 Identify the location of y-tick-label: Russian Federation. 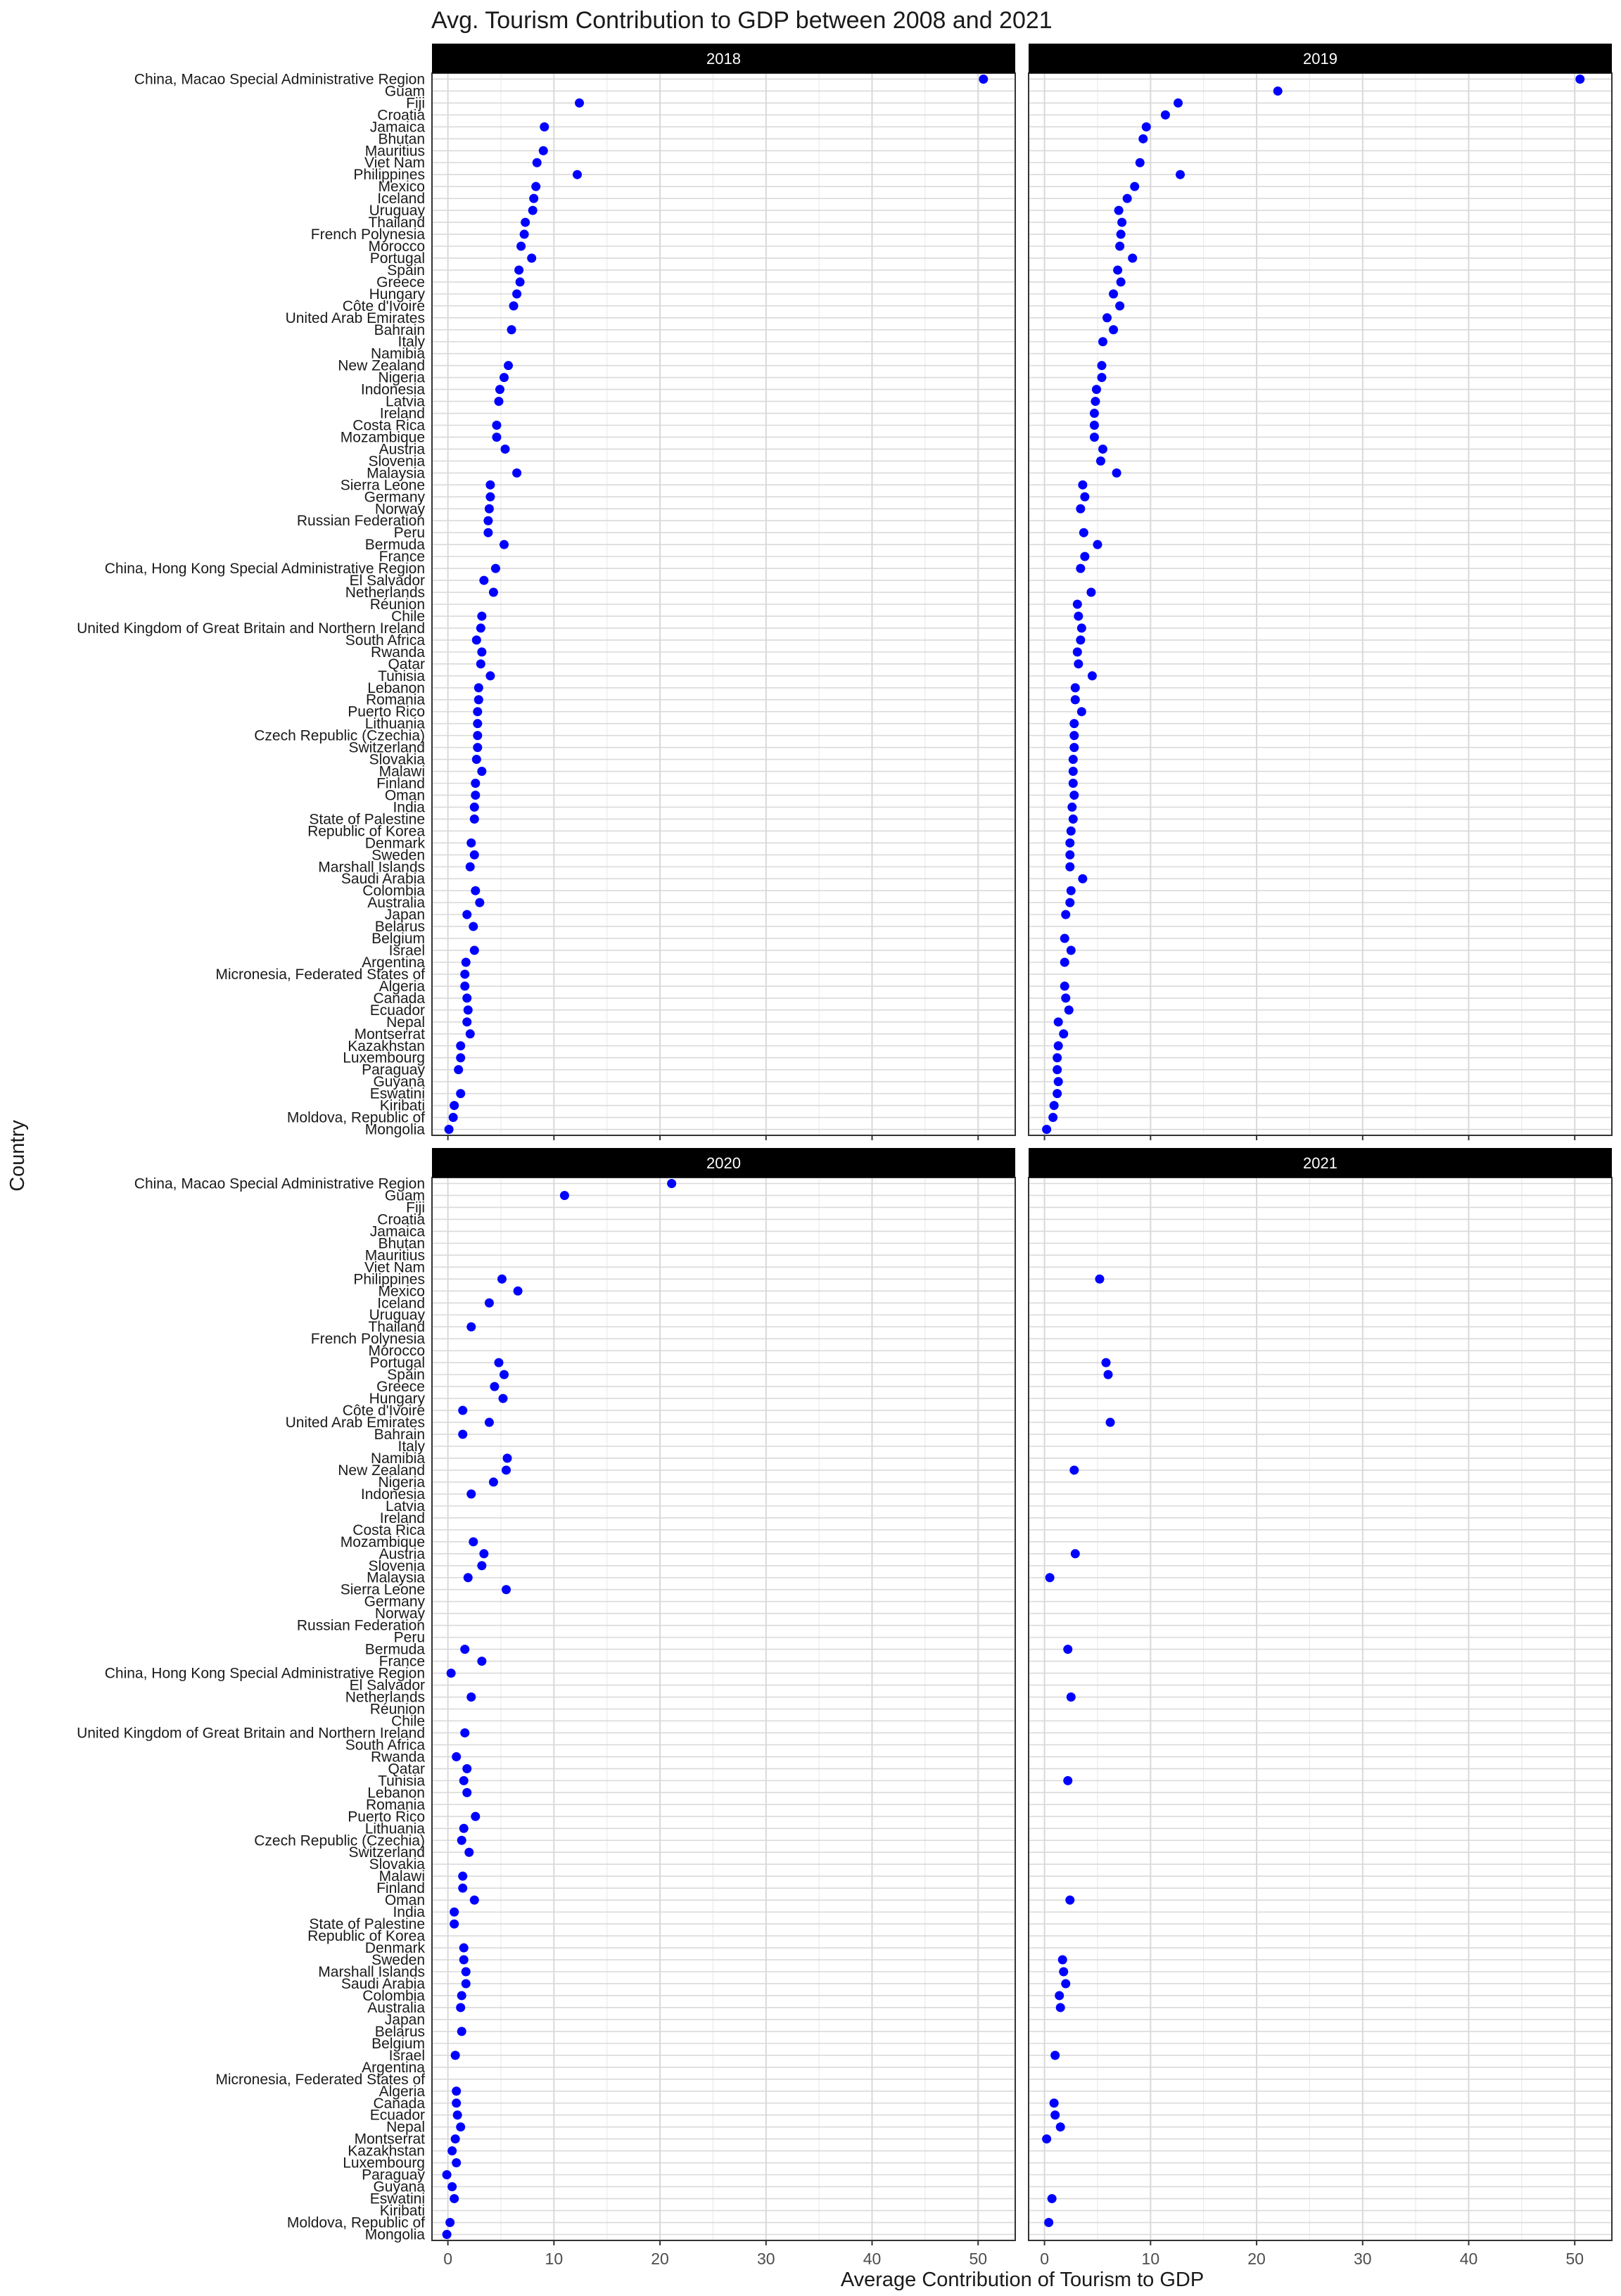
(361, 1626).